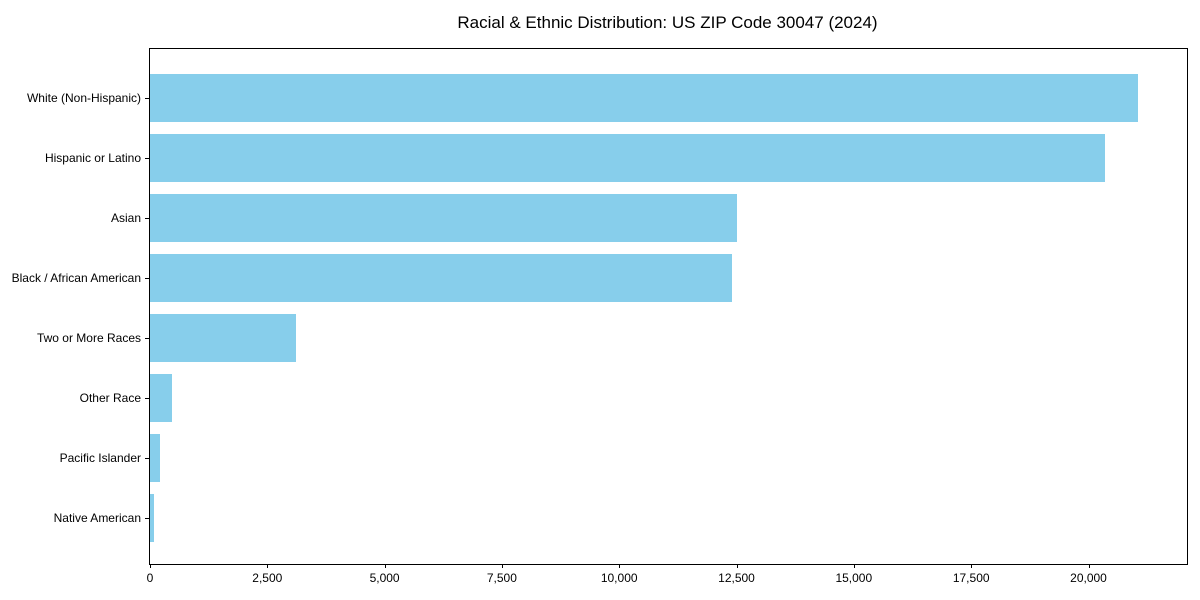  What do you see at coordinates (161, 398) in the screenshot?
I see `bar-other-race` at bounding box center [161, 398].